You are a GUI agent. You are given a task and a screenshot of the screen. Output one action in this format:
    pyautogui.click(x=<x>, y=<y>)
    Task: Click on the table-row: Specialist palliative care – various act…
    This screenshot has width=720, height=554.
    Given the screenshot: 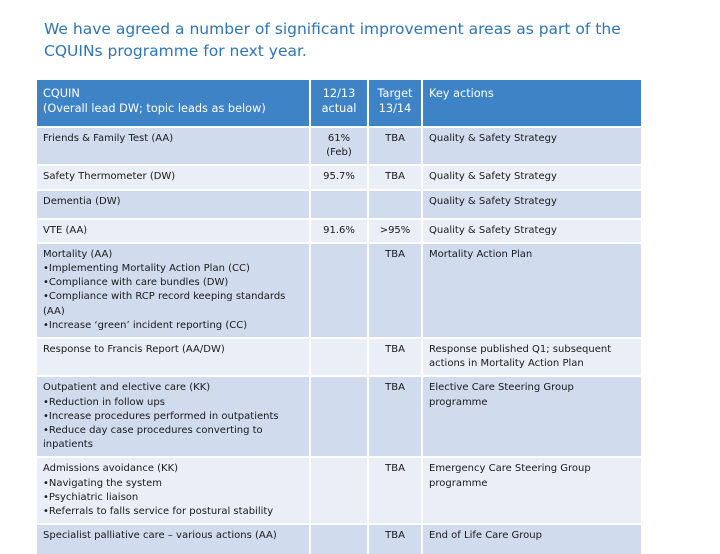 What is the action you would take?
    pyautogui.click(x=339, y=538)
    